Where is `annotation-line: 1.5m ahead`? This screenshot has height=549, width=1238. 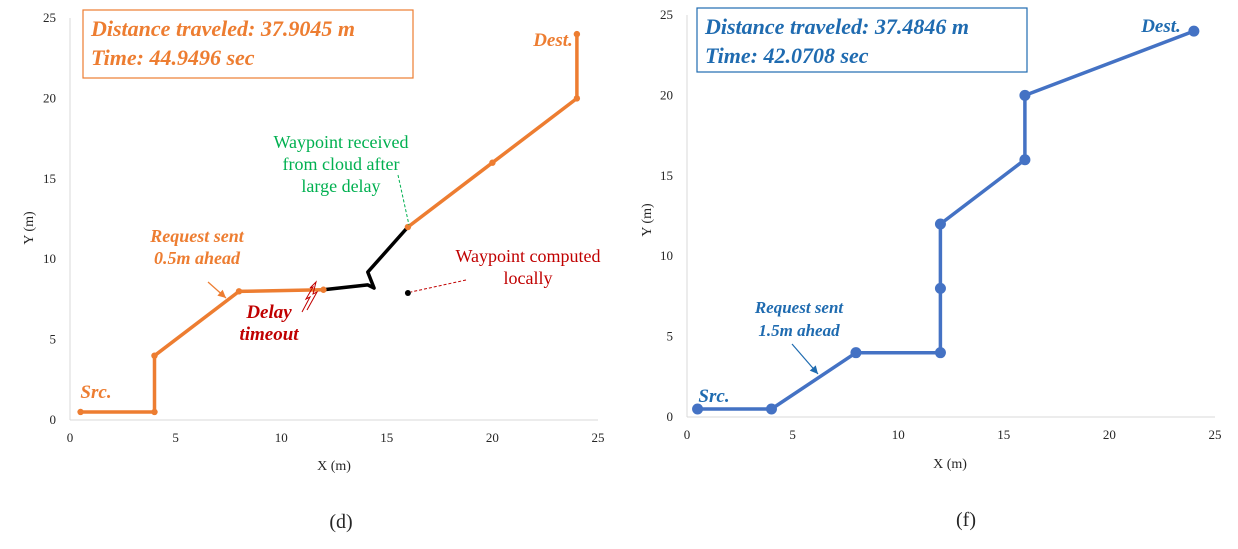
annotation-line: 1.5m ahead is located at coordinates (799, 330).